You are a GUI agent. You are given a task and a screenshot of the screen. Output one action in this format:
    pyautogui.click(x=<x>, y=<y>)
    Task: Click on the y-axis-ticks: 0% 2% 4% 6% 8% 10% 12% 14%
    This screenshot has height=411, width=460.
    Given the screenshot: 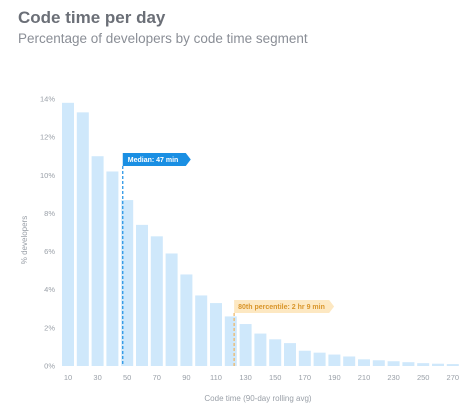 What is the action you would take?
    pyautogui.click(x=47, y=233)
    